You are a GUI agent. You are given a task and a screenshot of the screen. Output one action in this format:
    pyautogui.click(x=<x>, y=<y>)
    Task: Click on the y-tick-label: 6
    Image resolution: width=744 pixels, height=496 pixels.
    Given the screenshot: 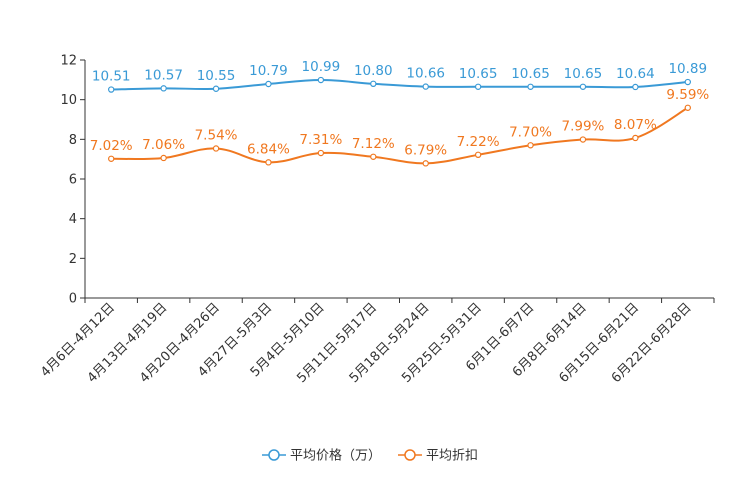 What is the action you would take?
    pyautogui.click(x=73, y=180)
    